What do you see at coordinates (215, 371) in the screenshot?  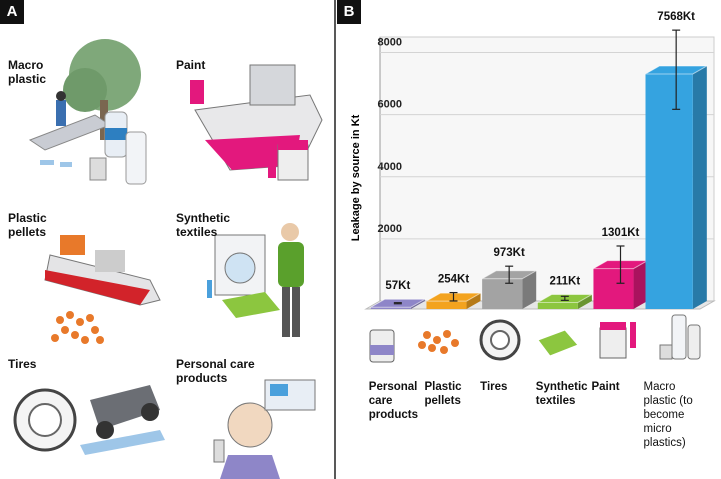 I see `illustration-label: Personal care products` at bounding box center [215, 371].